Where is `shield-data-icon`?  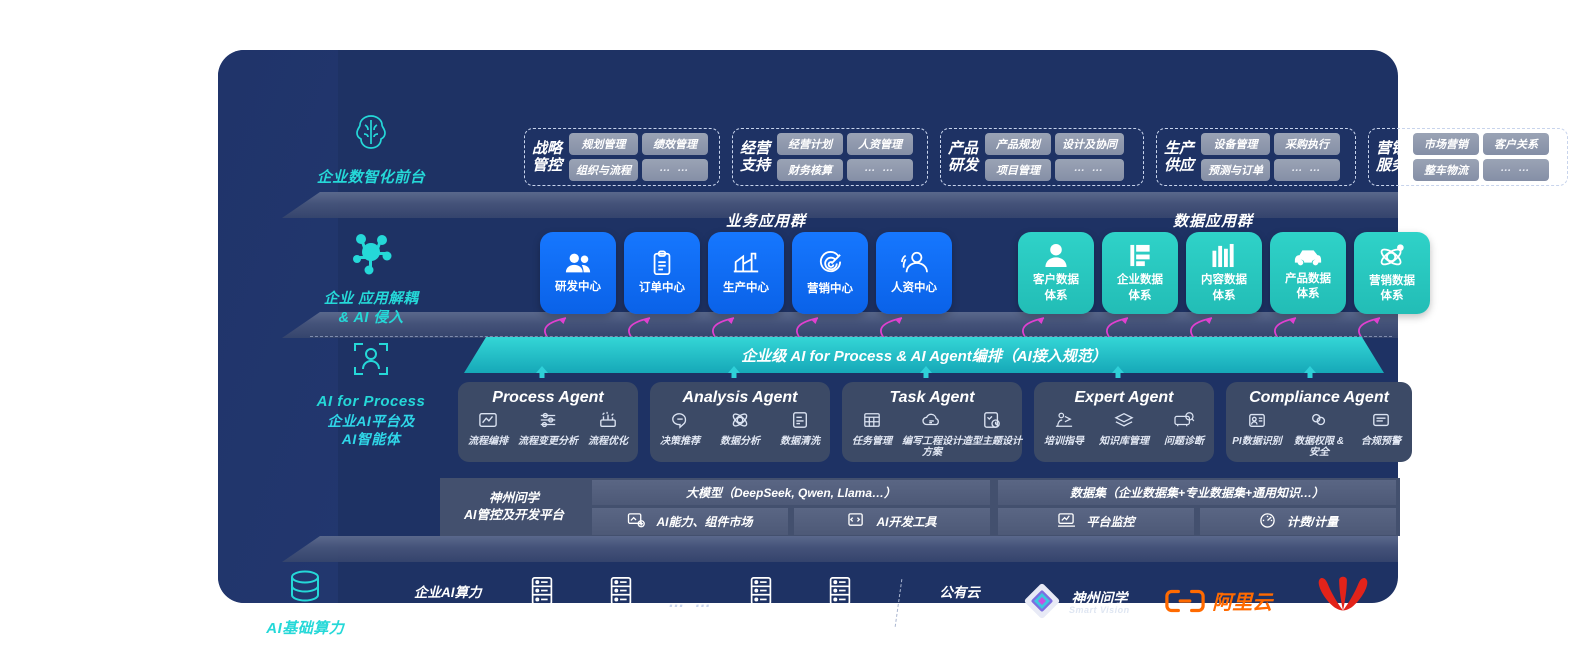 shield-data-icon is located at coordinates (1319, 422).